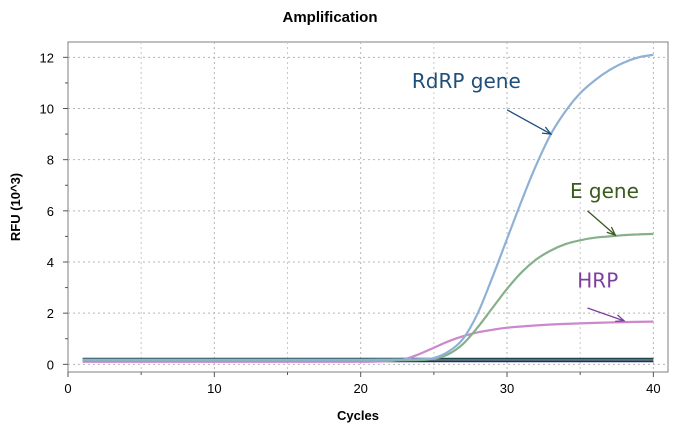 This screenshot has width=680, height=434. Describe the element at coordinates (47, 109) in the screenshot. I see `y-tick-label: 10` at that location.